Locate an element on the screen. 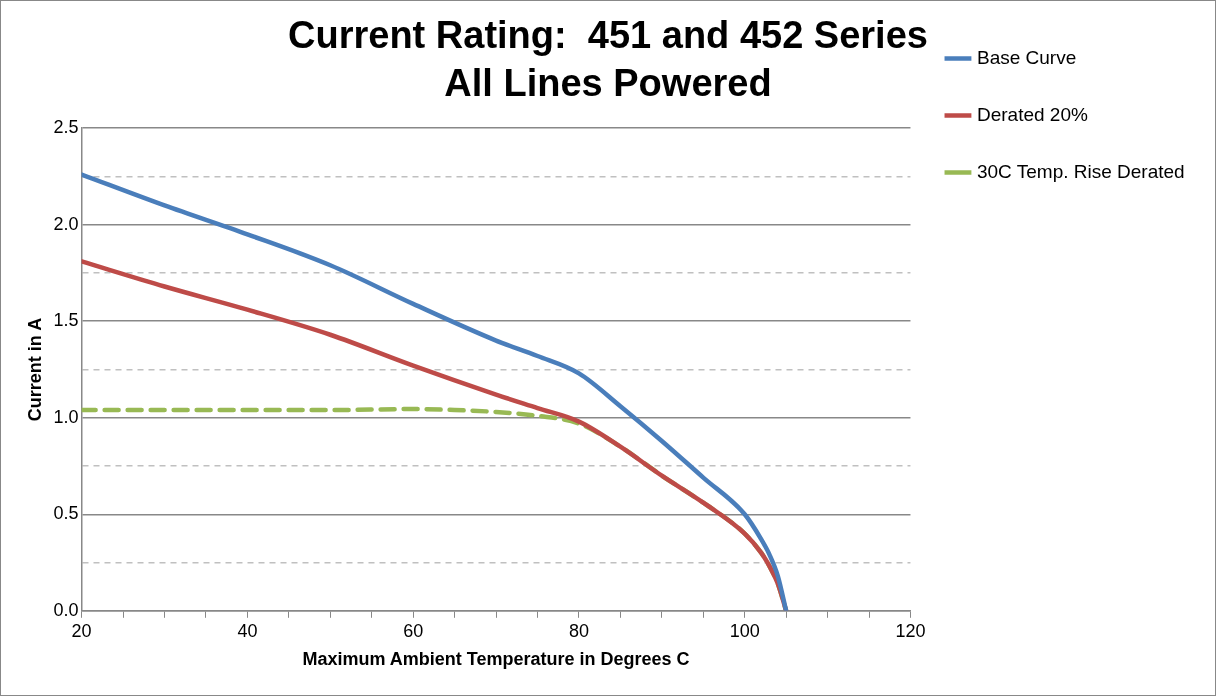 This screenshot has width=1216, height=696. chart-subtitle: All Lines Powered is located at coordinates (608, 82).